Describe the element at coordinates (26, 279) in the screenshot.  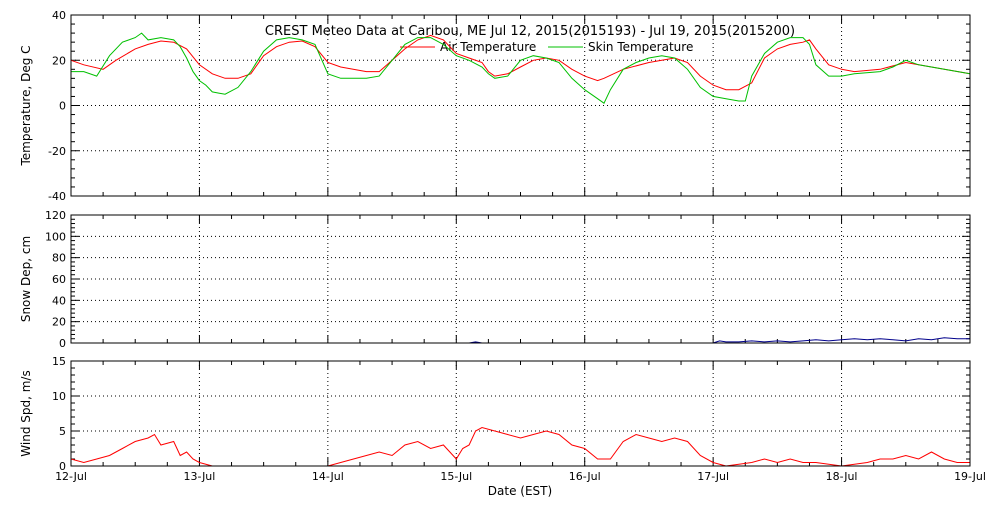
I see `y-axis-label: Snow Dep, cm` at that location.